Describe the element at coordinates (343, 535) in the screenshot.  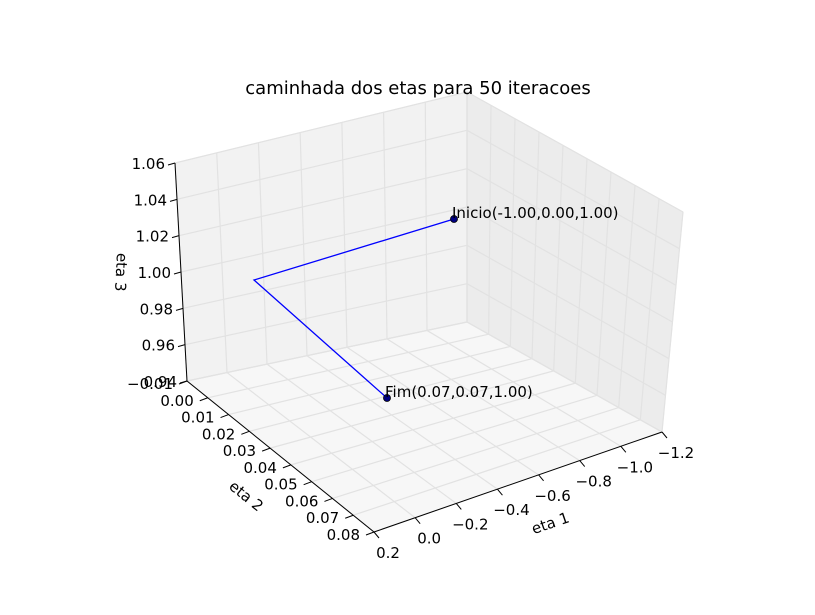
I see `y-tick-label: 0.08` at that location.